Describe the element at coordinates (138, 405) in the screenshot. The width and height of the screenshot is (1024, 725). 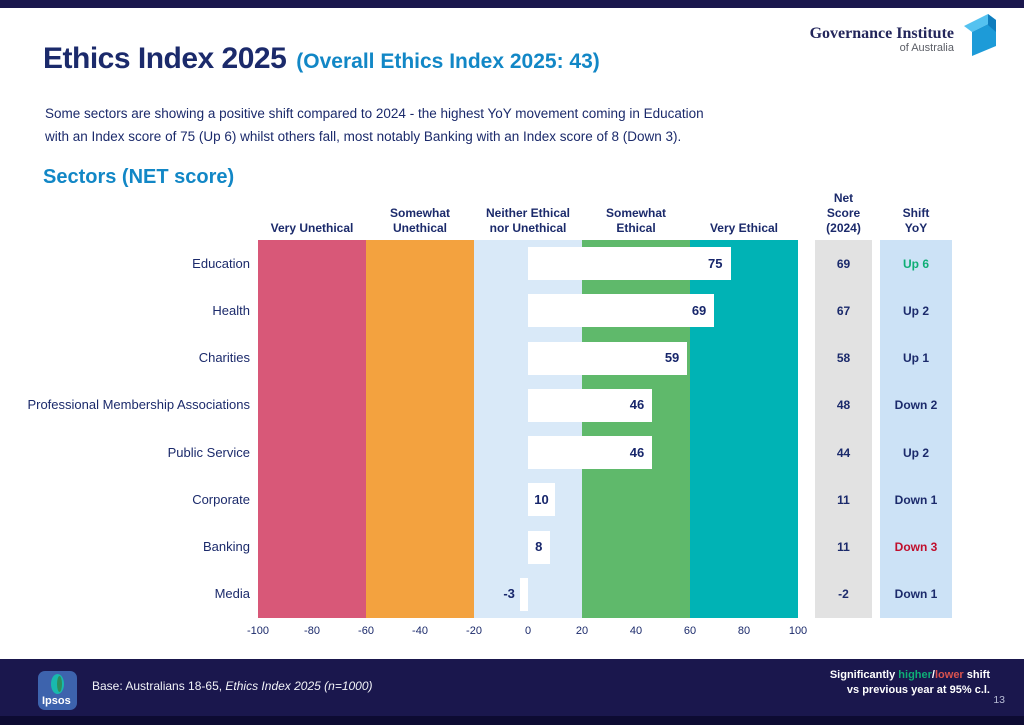
I see `row-label-4: Professional Membership Associations` at that location.